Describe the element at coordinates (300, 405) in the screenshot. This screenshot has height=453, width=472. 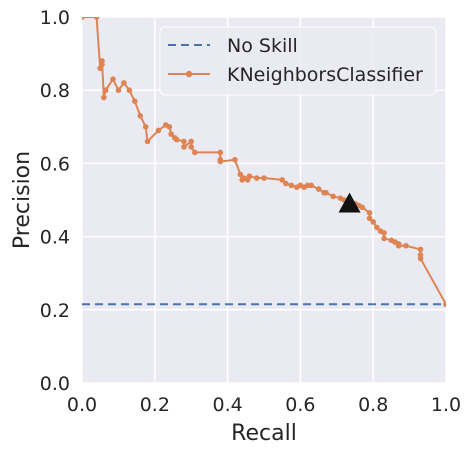
I see `x-tick-label: 0.6` at that location.